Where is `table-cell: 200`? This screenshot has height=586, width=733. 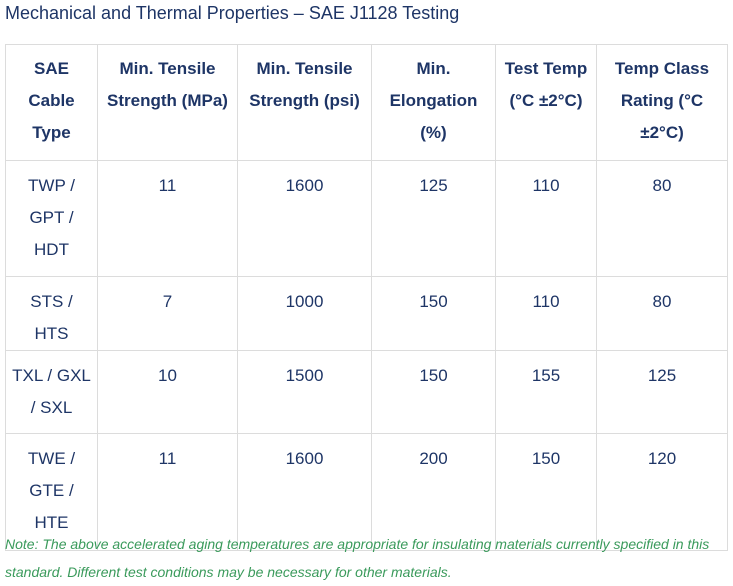
table-cell: 200 is located at coordinates (433, 492).